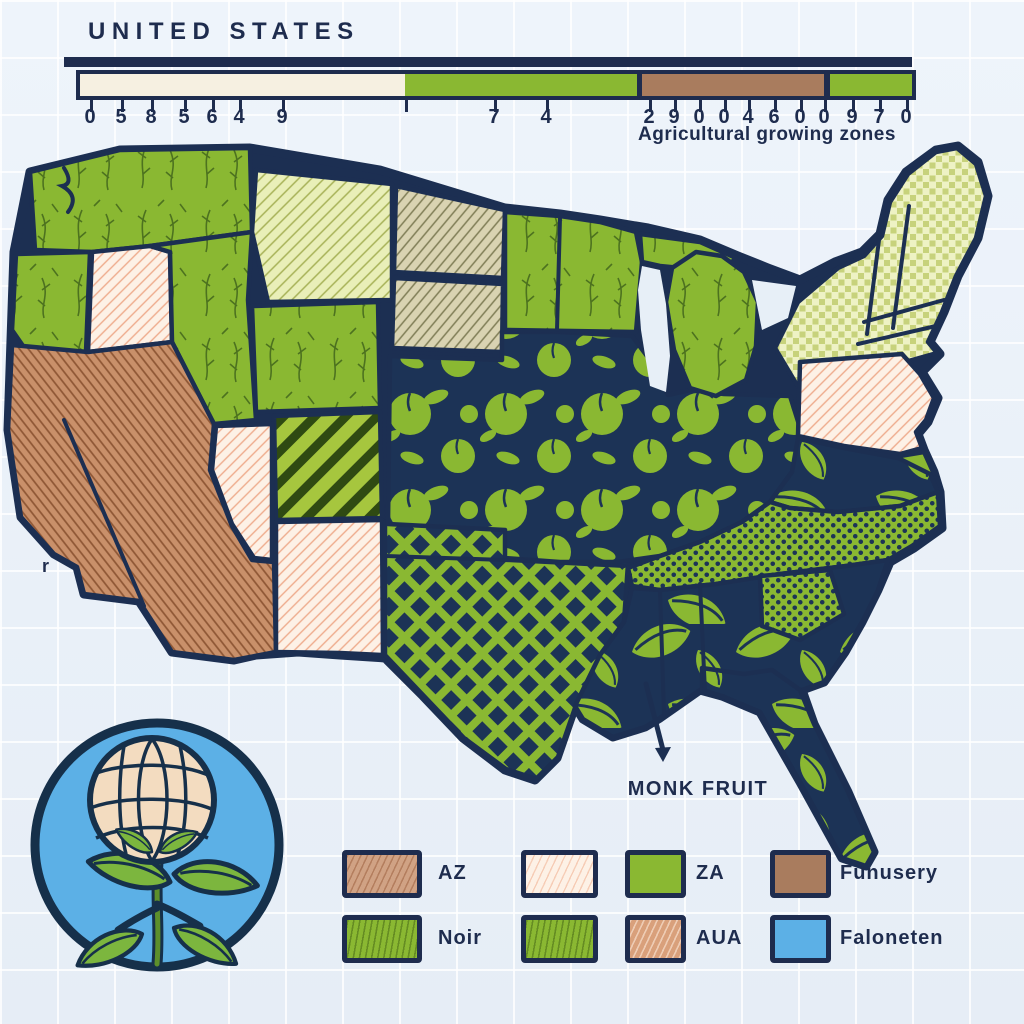 Image resolution: width=1024 pixels, height=1024 pixels. Describe the element at coordinates (698, 789) in the screenshot. I see `monk-fruit-callout-label: MONK FRUIT` at that location.